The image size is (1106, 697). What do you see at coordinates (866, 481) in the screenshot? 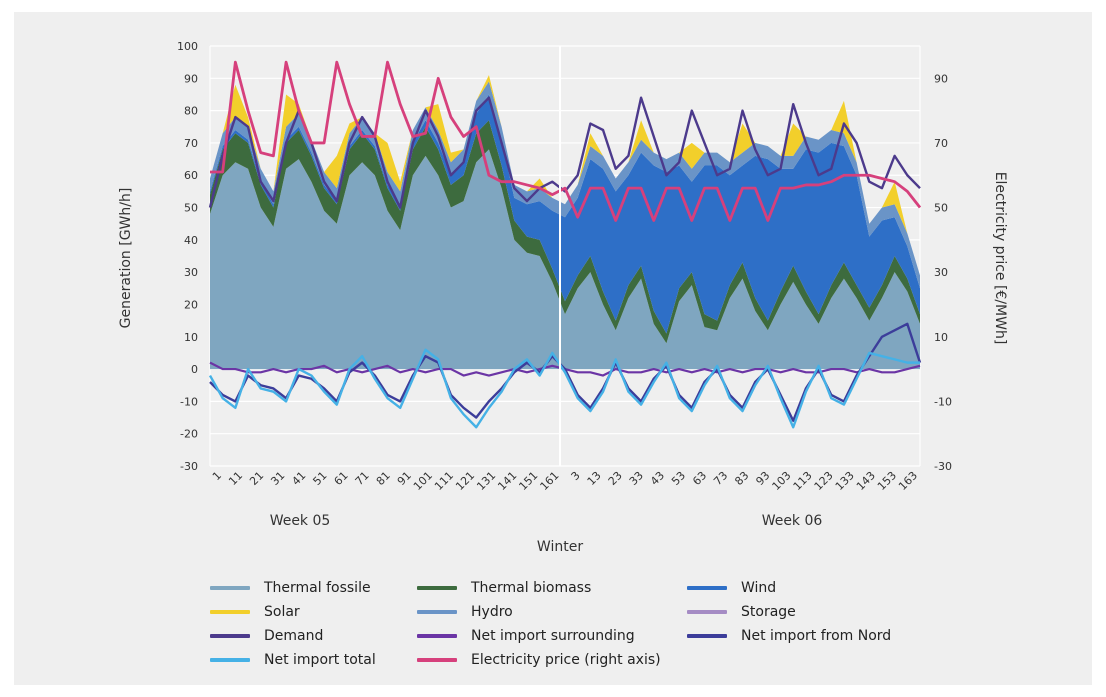
I see `x-tick-label: 143` at bounding box center [866, 481].